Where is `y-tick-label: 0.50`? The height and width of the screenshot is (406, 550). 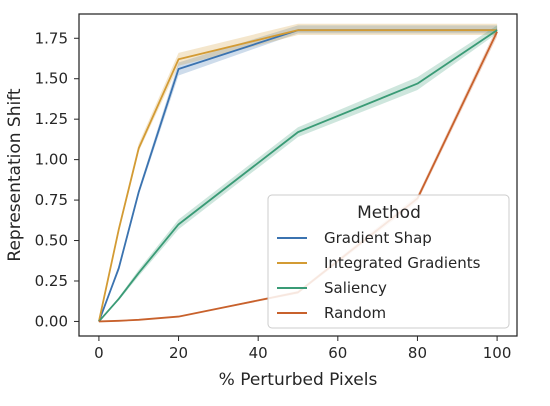 y-tick-label: 0.50 is located at coordinates (51, 241).